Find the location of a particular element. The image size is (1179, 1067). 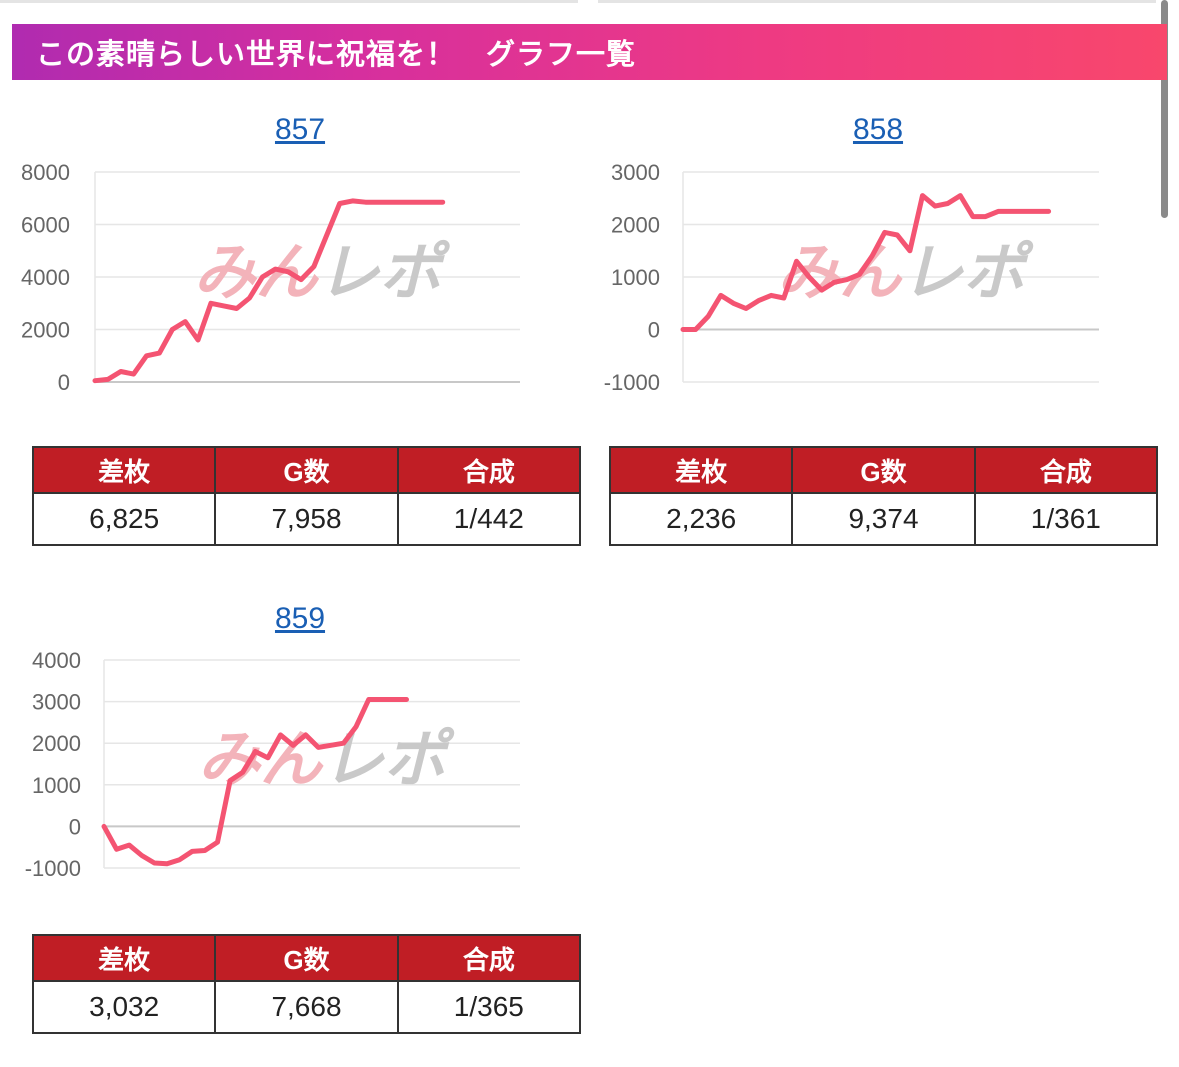

stats-value-row: 2,236 9,374 1/361 is located at coordinates (883, 519).